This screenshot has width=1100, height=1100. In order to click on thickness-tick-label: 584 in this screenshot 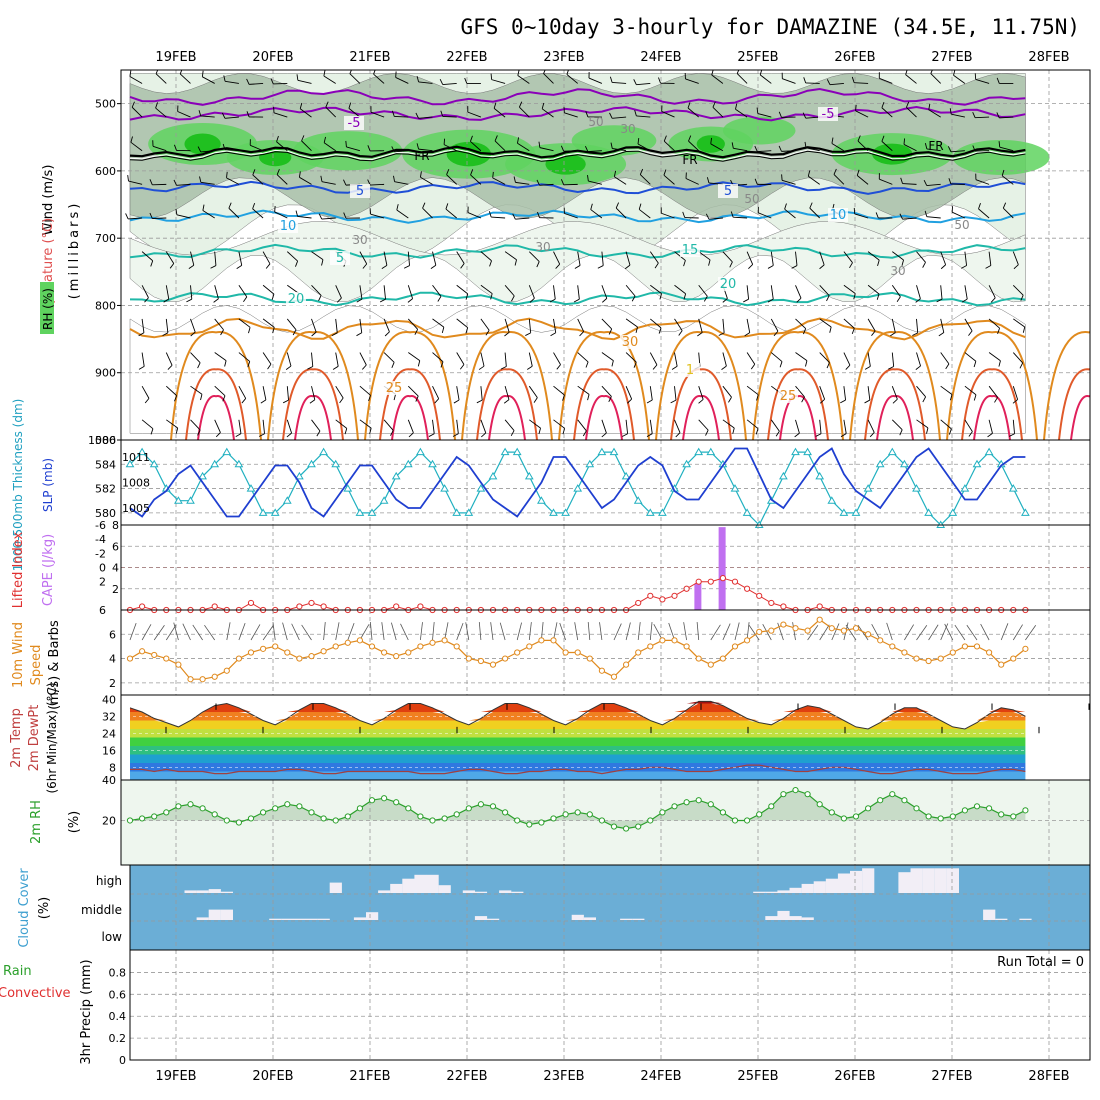, I will do `click(105, 464)`.